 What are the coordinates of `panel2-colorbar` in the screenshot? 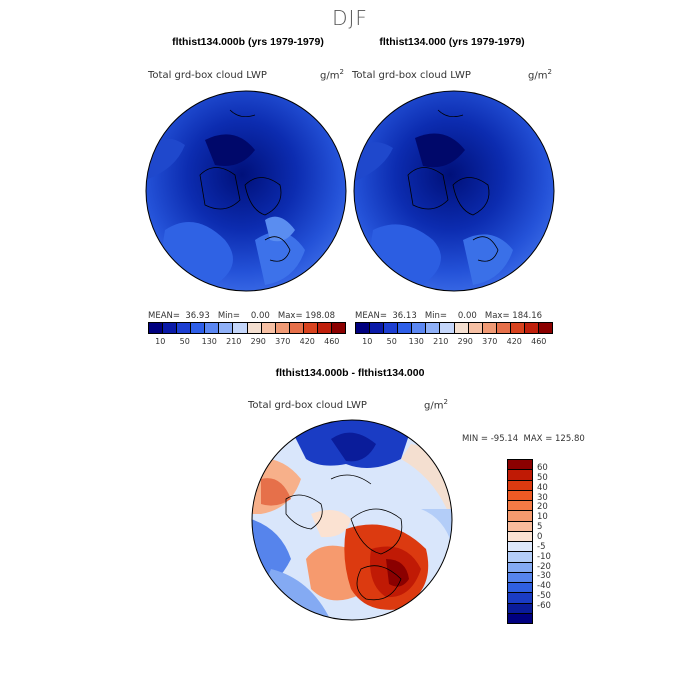 It's located at (454, 328).